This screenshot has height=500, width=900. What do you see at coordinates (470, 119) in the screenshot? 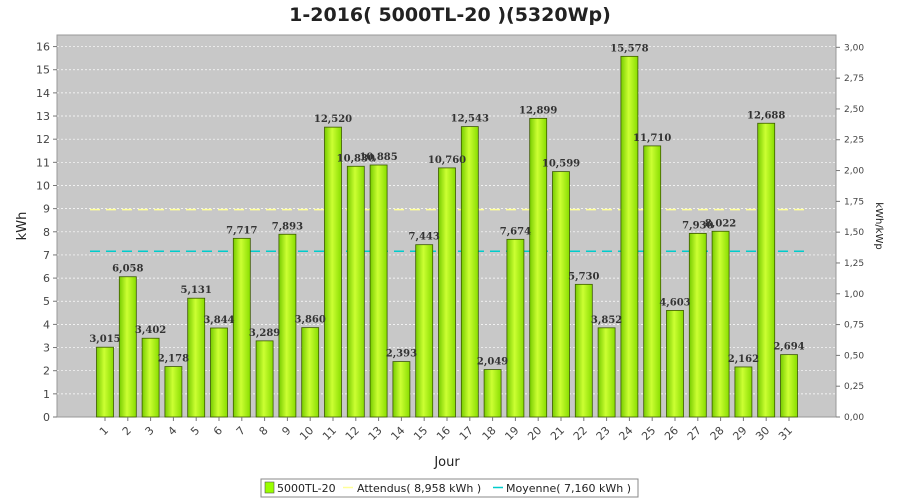
I see `bar-value-label: 12,543` at bounding box center [470, 119].